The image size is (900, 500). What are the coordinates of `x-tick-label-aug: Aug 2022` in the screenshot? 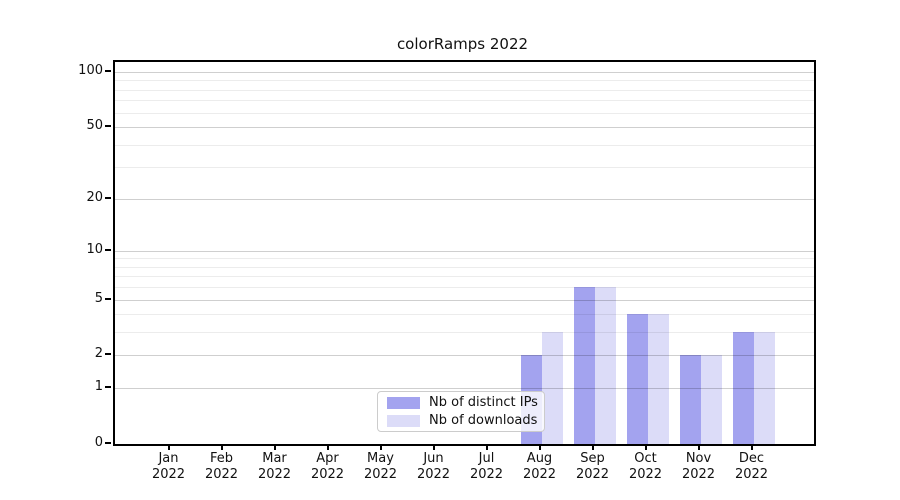 It's located at (540, 467).